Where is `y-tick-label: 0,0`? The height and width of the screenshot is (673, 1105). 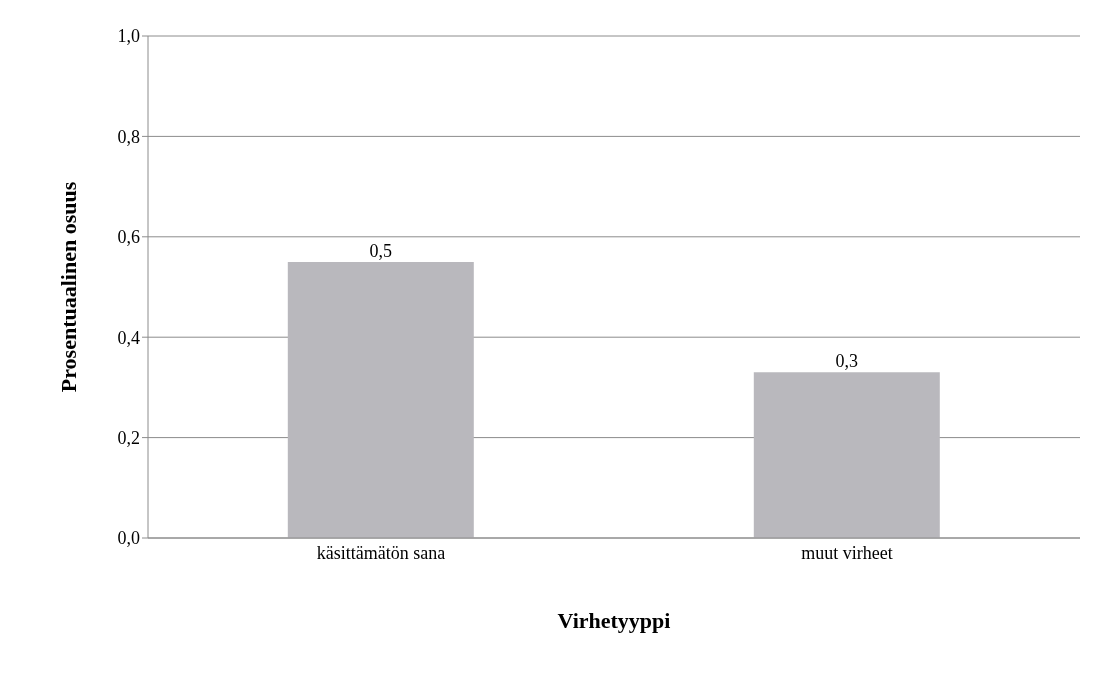
y-tick-label: 0,0 is located at coordinates (128, 538).